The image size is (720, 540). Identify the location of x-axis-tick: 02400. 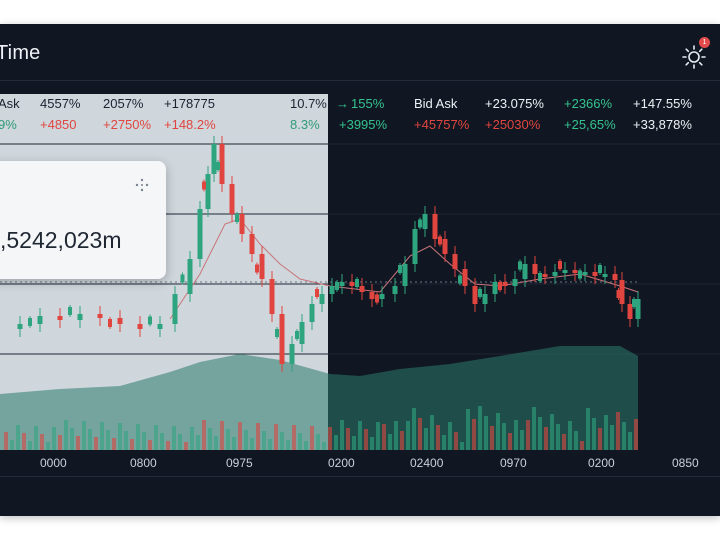
(427, 463).